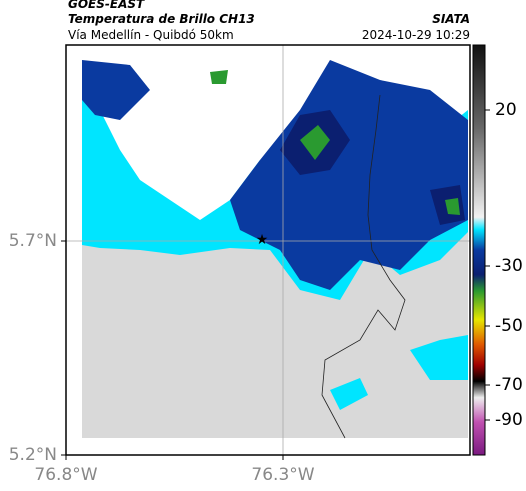  I want to click on cloud-west, so click(116, 90).